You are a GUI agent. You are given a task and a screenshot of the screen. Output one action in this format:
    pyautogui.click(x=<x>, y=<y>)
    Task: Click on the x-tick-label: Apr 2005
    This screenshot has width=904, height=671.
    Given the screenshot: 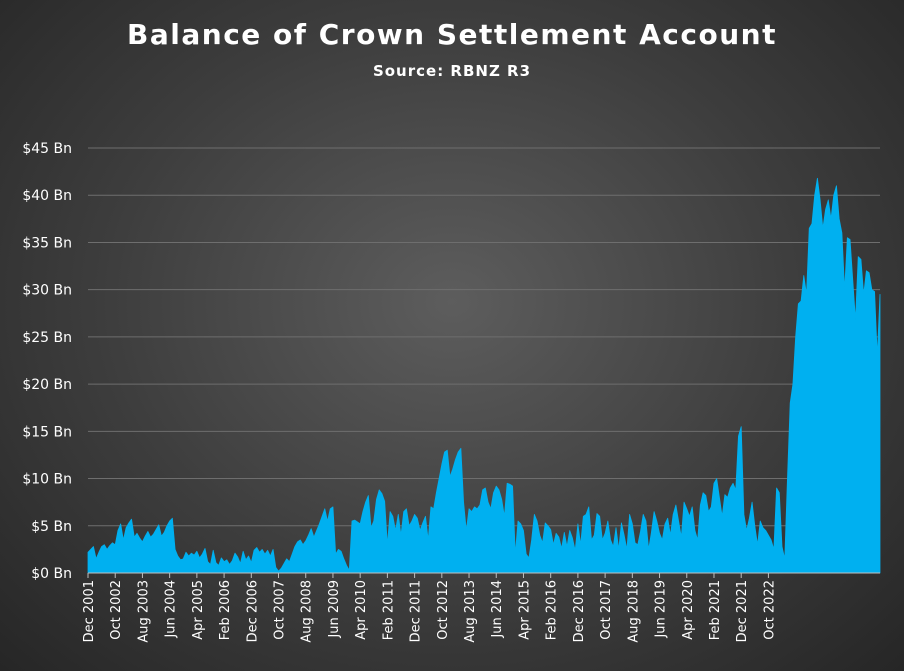 What is the action you would take?
    pyautogui.click(x=198, y=610)
    